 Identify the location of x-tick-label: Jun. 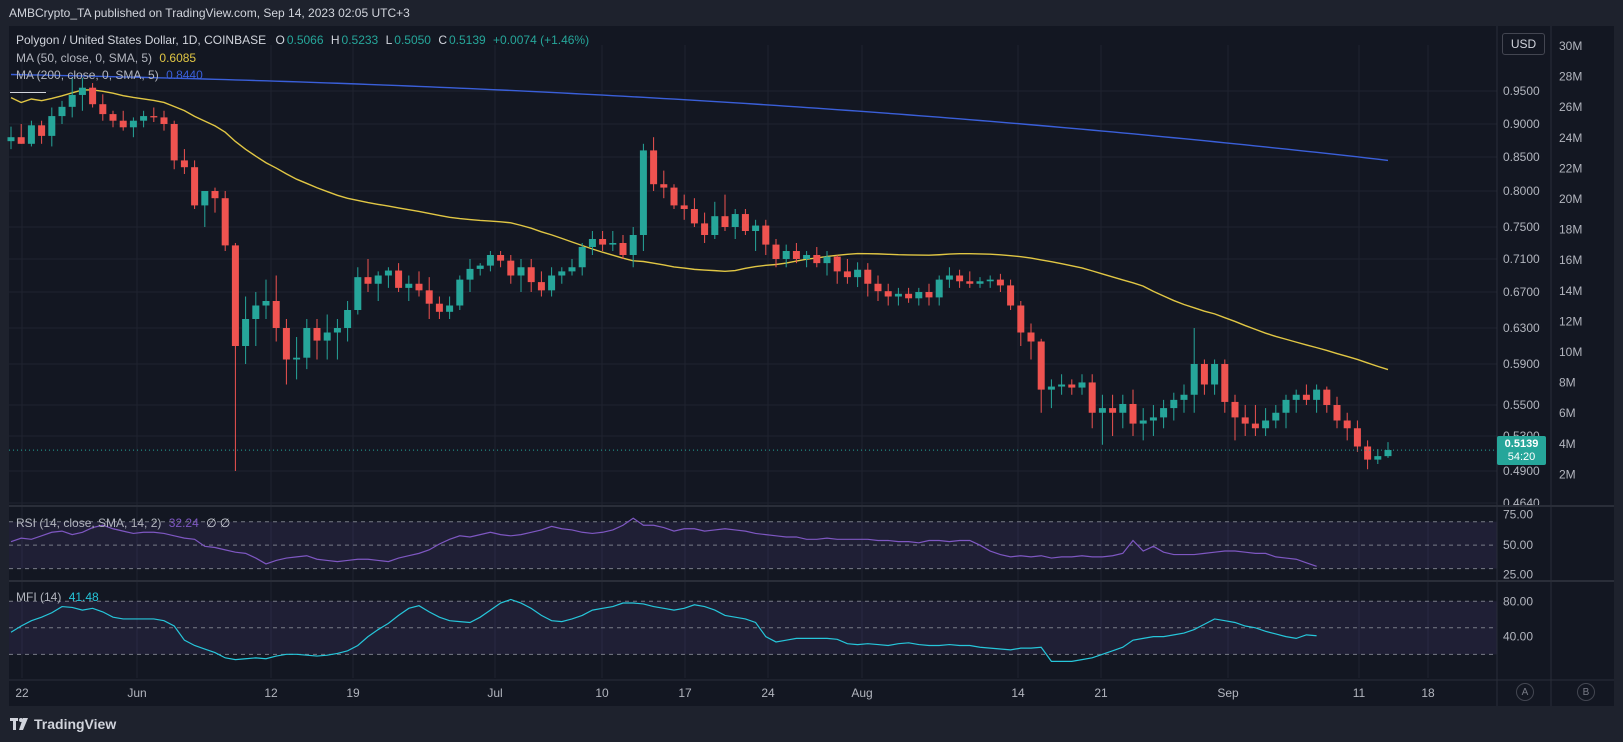
(136, 693).